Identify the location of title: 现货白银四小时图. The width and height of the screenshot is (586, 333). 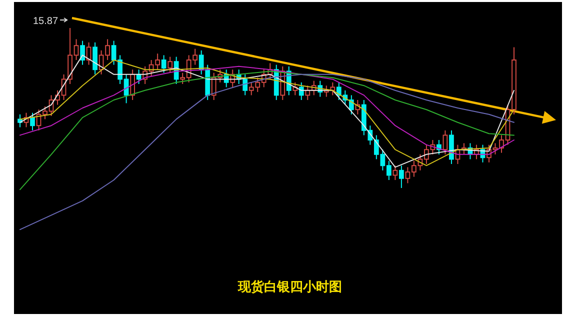
(290, 287).